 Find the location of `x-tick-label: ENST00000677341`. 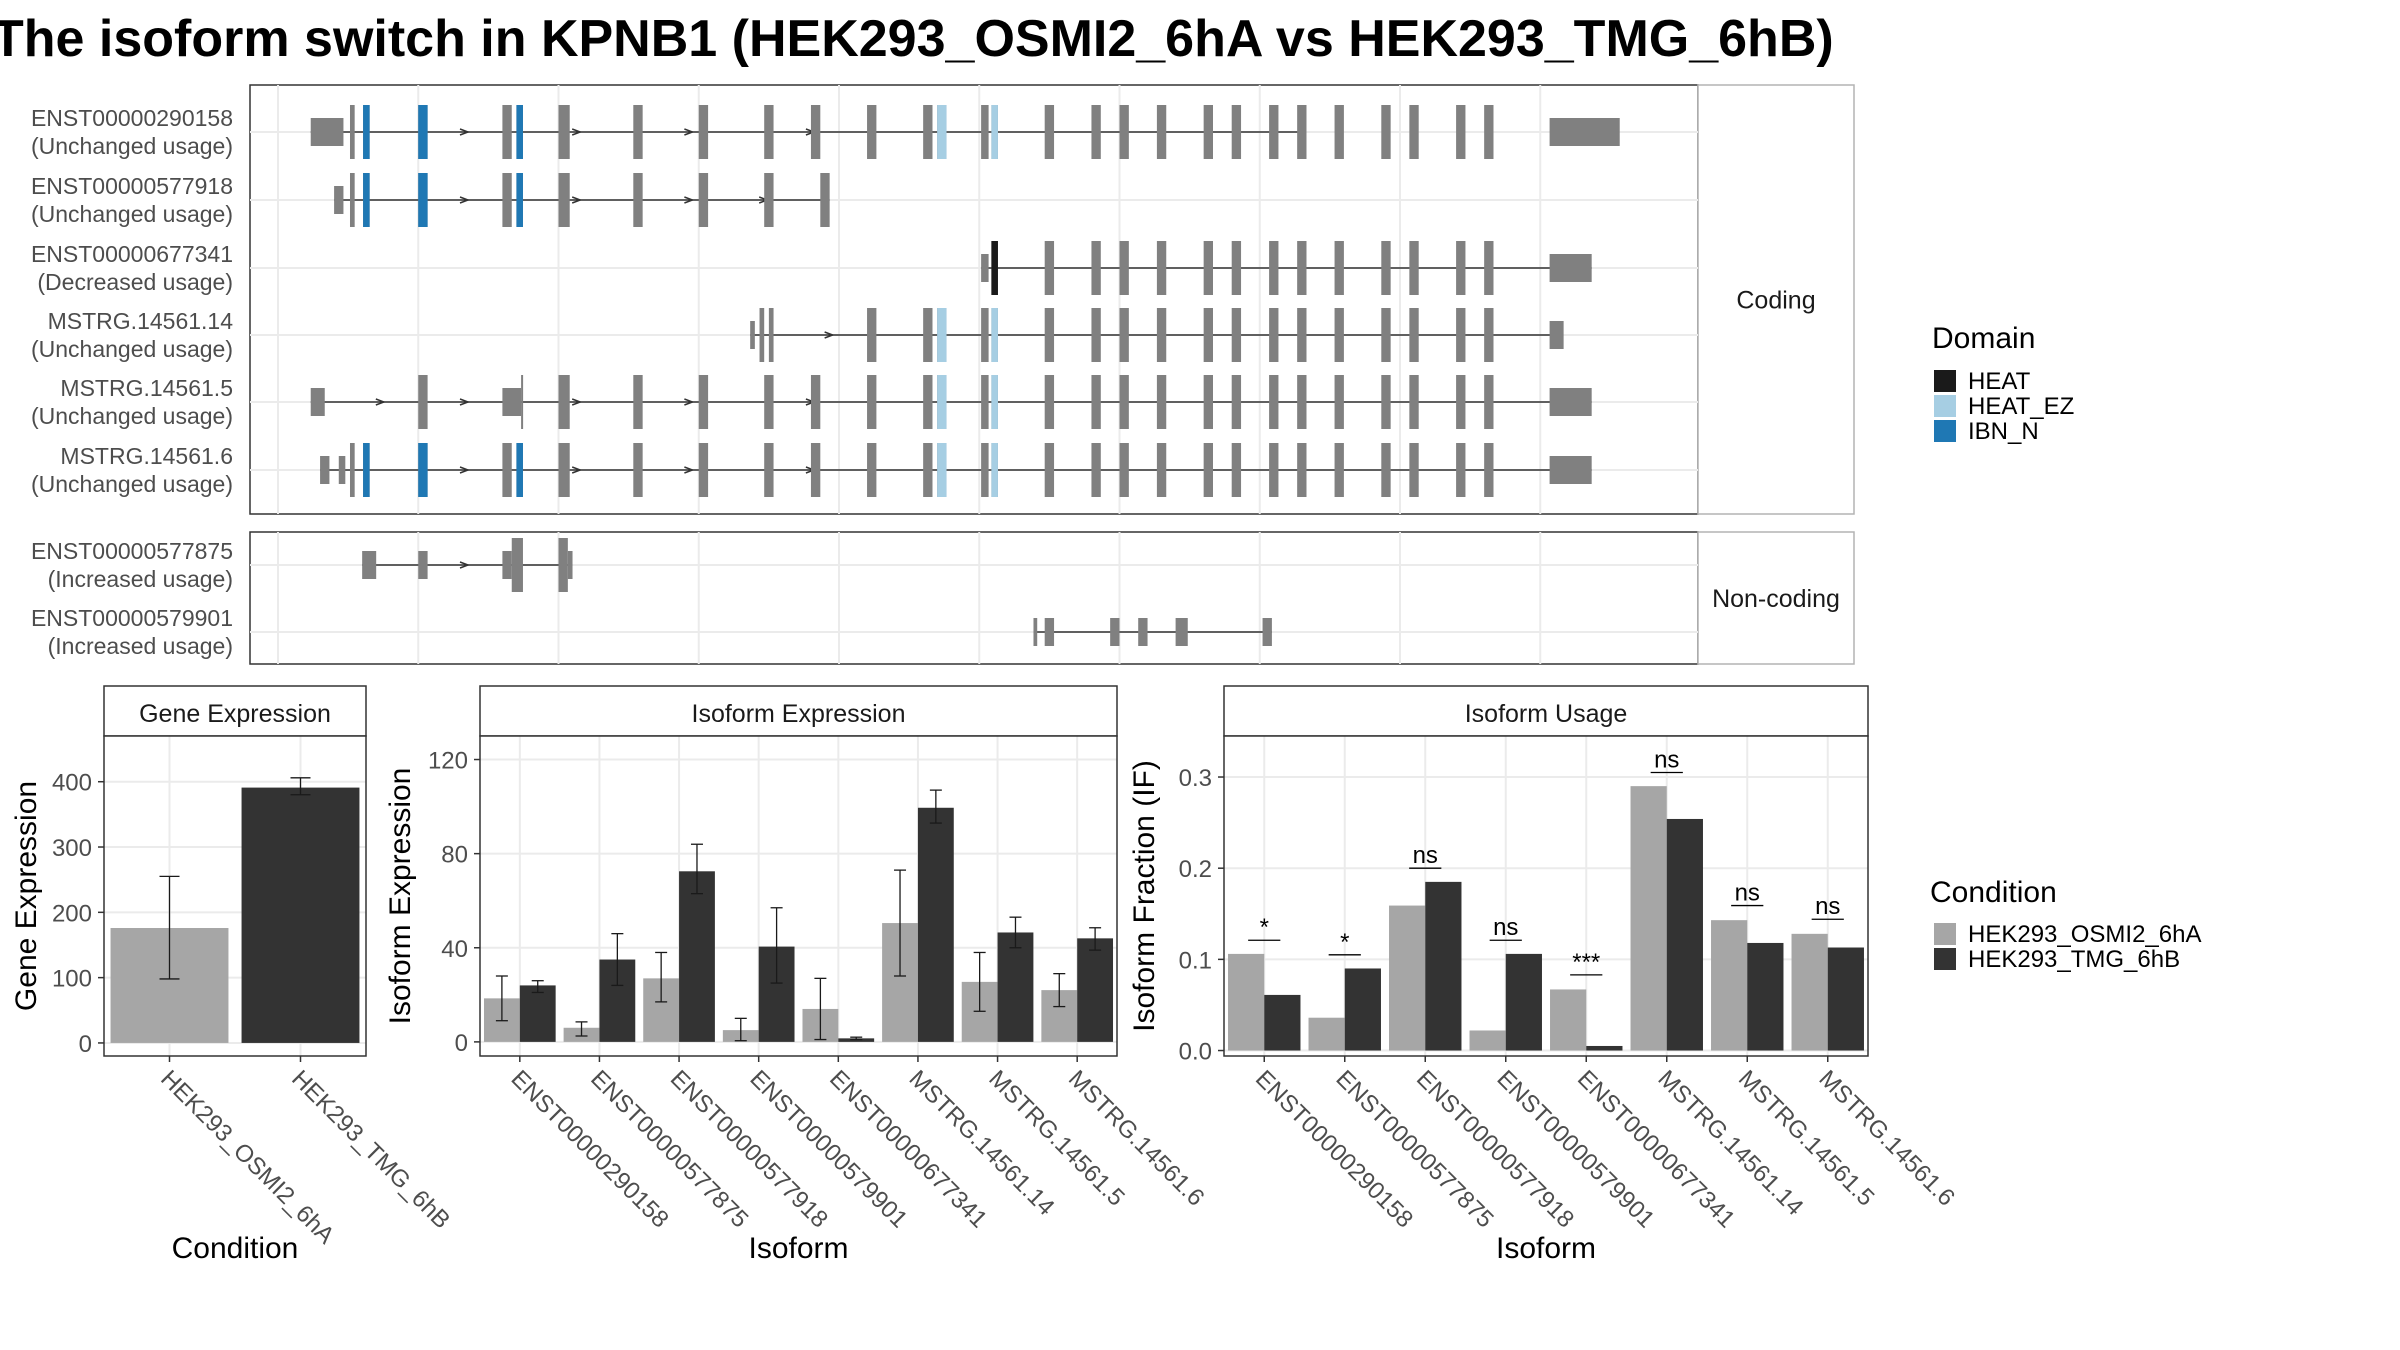

x-tick-label: ENST00000677341 is located at coordinates (1656, 1149).